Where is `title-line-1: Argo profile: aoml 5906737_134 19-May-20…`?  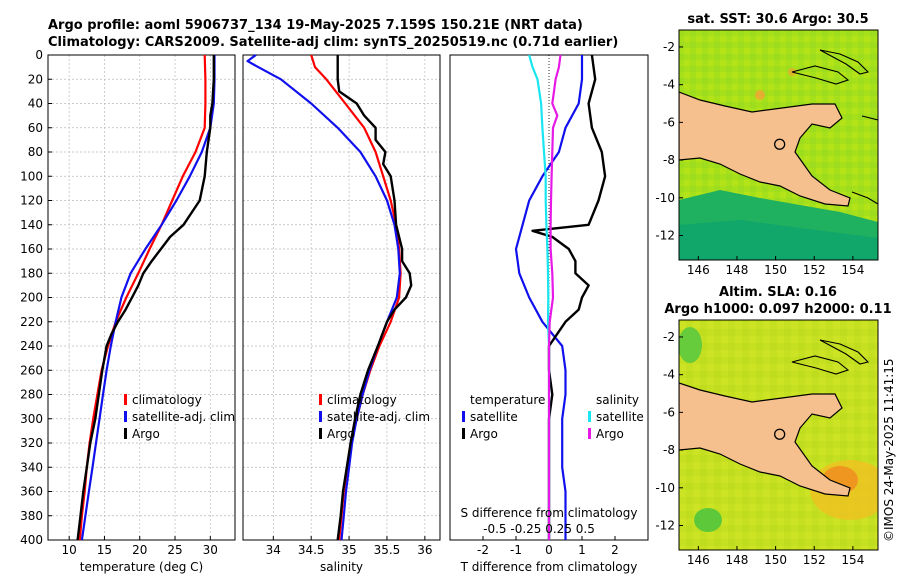
title-line-1: Argo profile: aoml 5906737_134 19-May-20… is located at coordinates (315, 25).